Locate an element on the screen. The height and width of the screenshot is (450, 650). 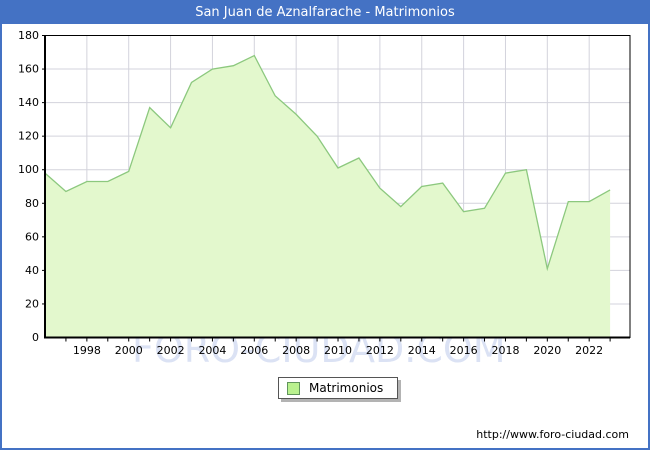
x-tick-label: 1998 is located at coordinates (87, 350).